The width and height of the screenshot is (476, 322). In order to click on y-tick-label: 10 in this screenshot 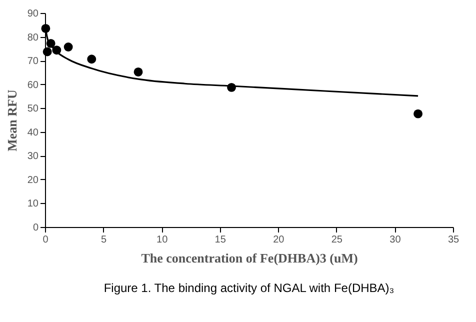, I will do `click(33, 204)`.